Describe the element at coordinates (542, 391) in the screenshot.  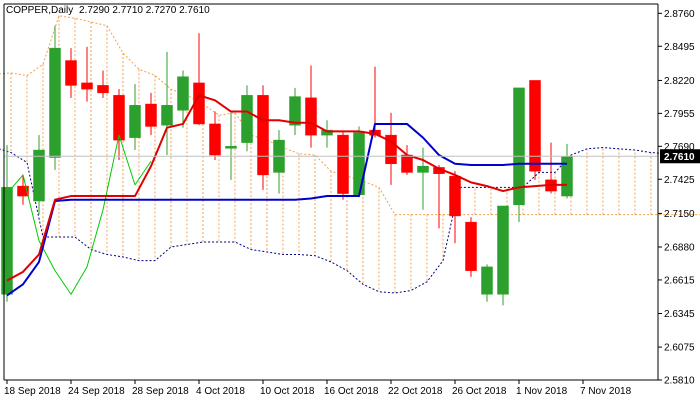
I see `x-tick-label: 1 Nov 2018` at that location.